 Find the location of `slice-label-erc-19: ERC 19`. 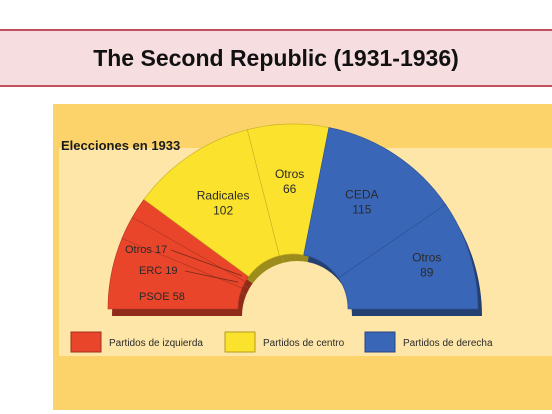

slice-label-erc-19: ERC 19 is located at coordinates (158, 271).